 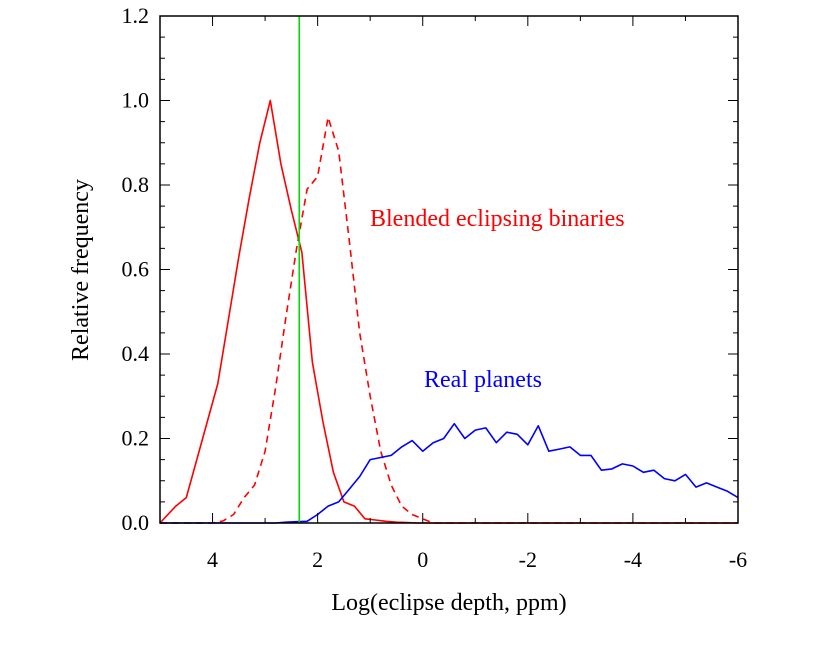 What do you see at coordinates (528, 559) in the screenshot?
I see `x-tick-label: -2` at bounding box center [528, 559].